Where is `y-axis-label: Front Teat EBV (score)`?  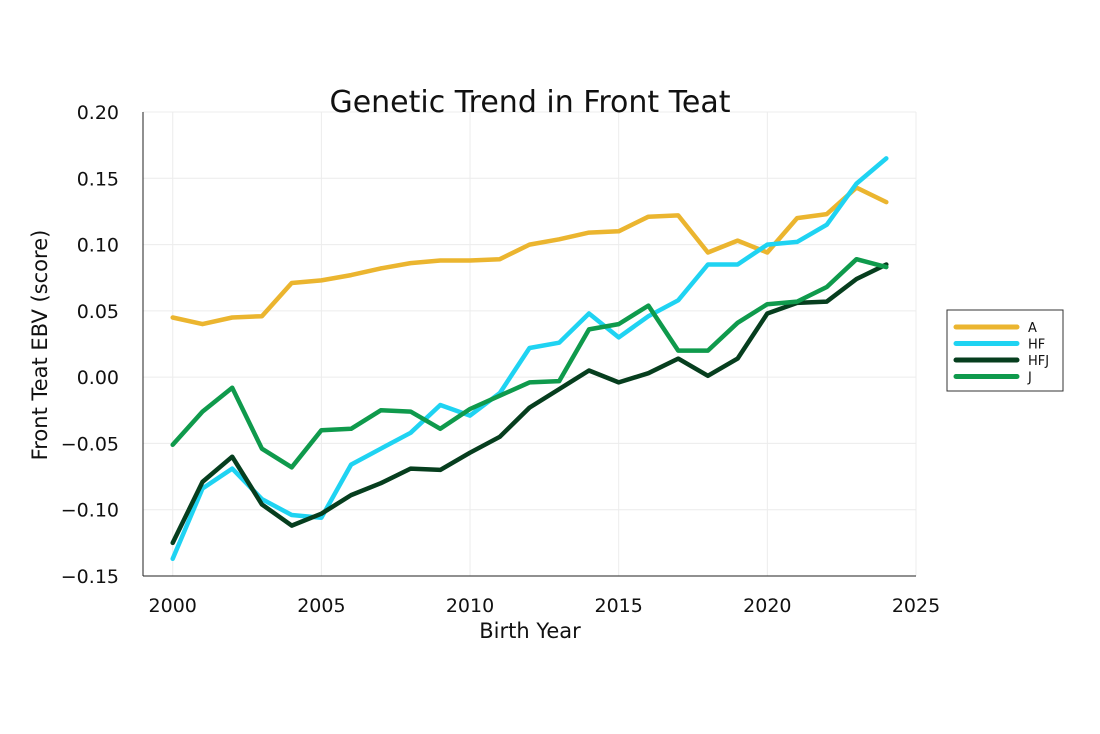
y-axis-label: Front Teat EBV (score) is located at coordinates (40, 345).